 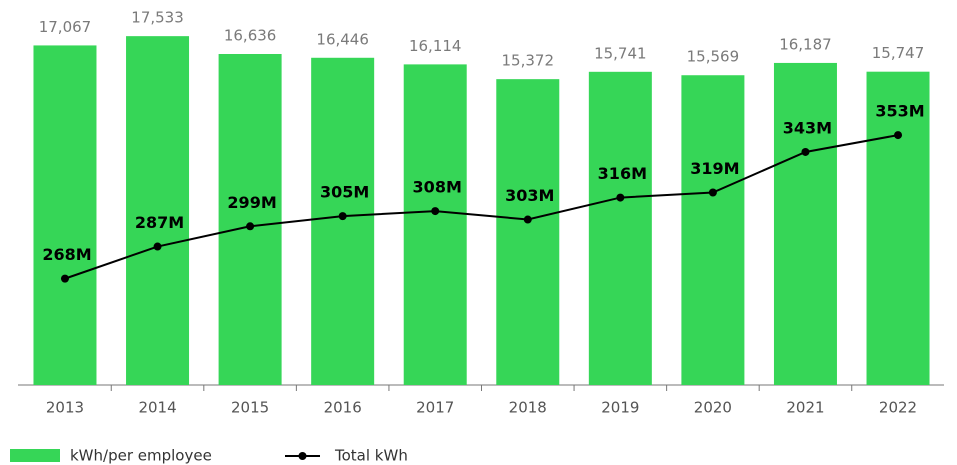 I want to click on bar-label: 15,741, so click(x=620, y=53).